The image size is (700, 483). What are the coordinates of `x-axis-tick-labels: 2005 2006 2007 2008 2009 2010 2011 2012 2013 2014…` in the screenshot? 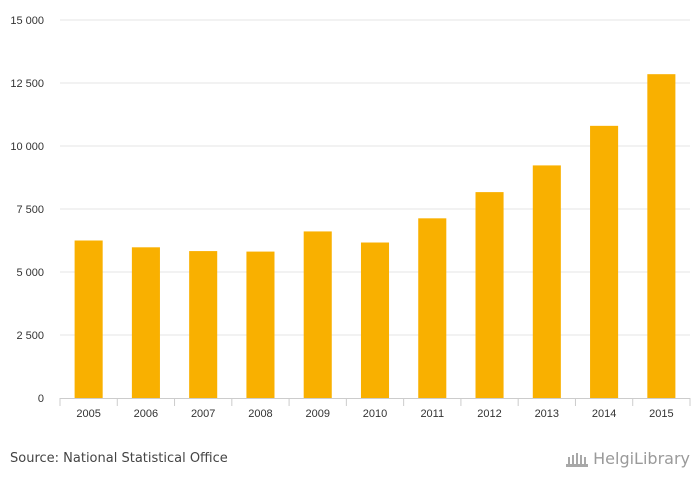 It's located at (374, 414).